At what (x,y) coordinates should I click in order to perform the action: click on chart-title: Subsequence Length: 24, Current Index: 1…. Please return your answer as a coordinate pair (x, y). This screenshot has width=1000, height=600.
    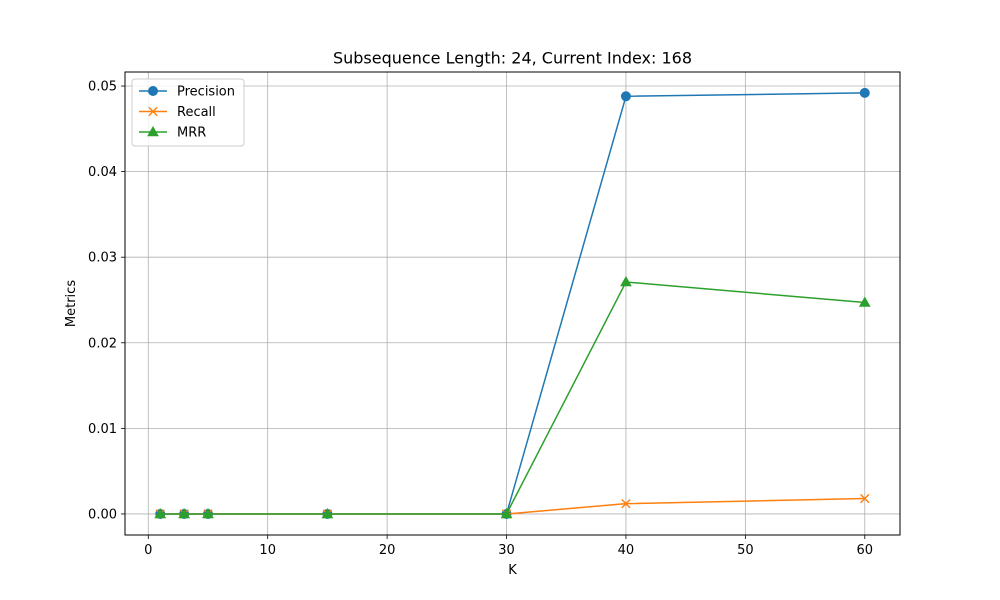
    Looking at the image, I should click on (512, 58).